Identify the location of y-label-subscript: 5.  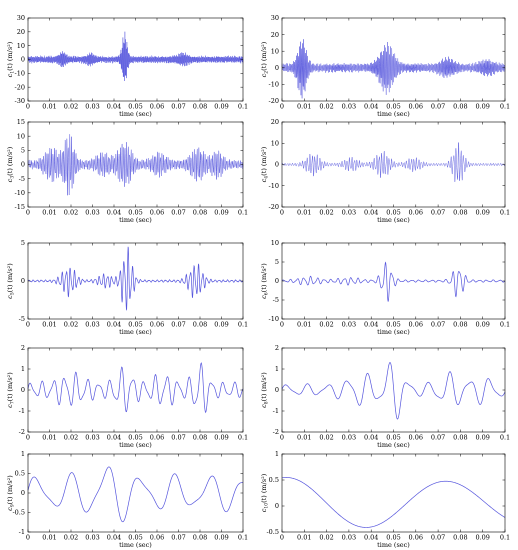
(13, 293).